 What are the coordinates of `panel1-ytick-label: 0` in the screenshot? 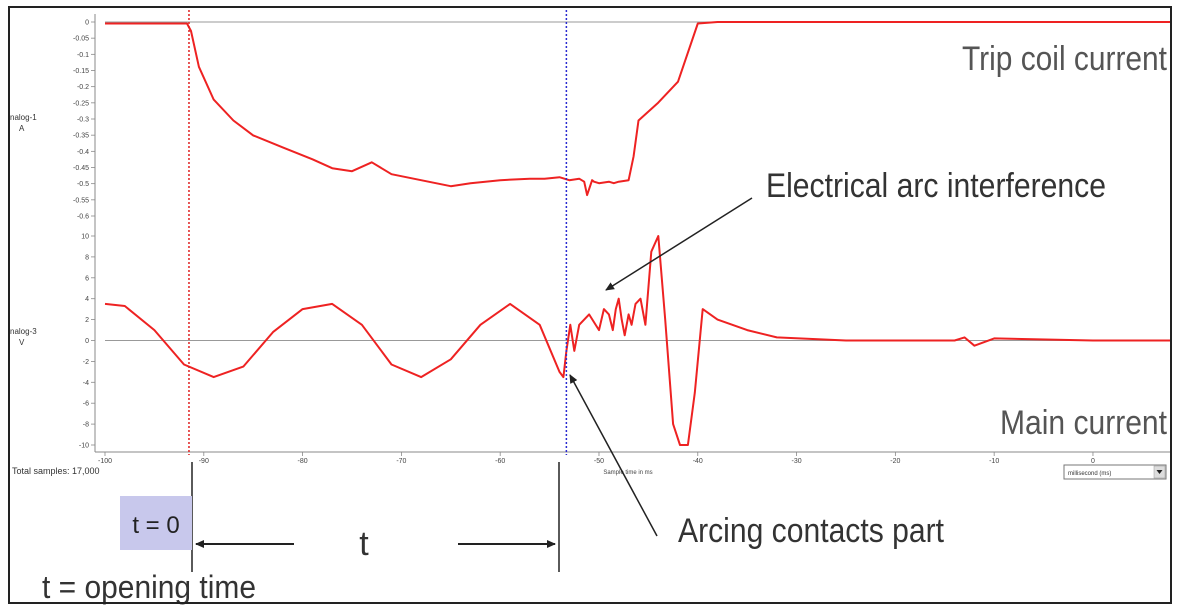 It's located at (87, 23).